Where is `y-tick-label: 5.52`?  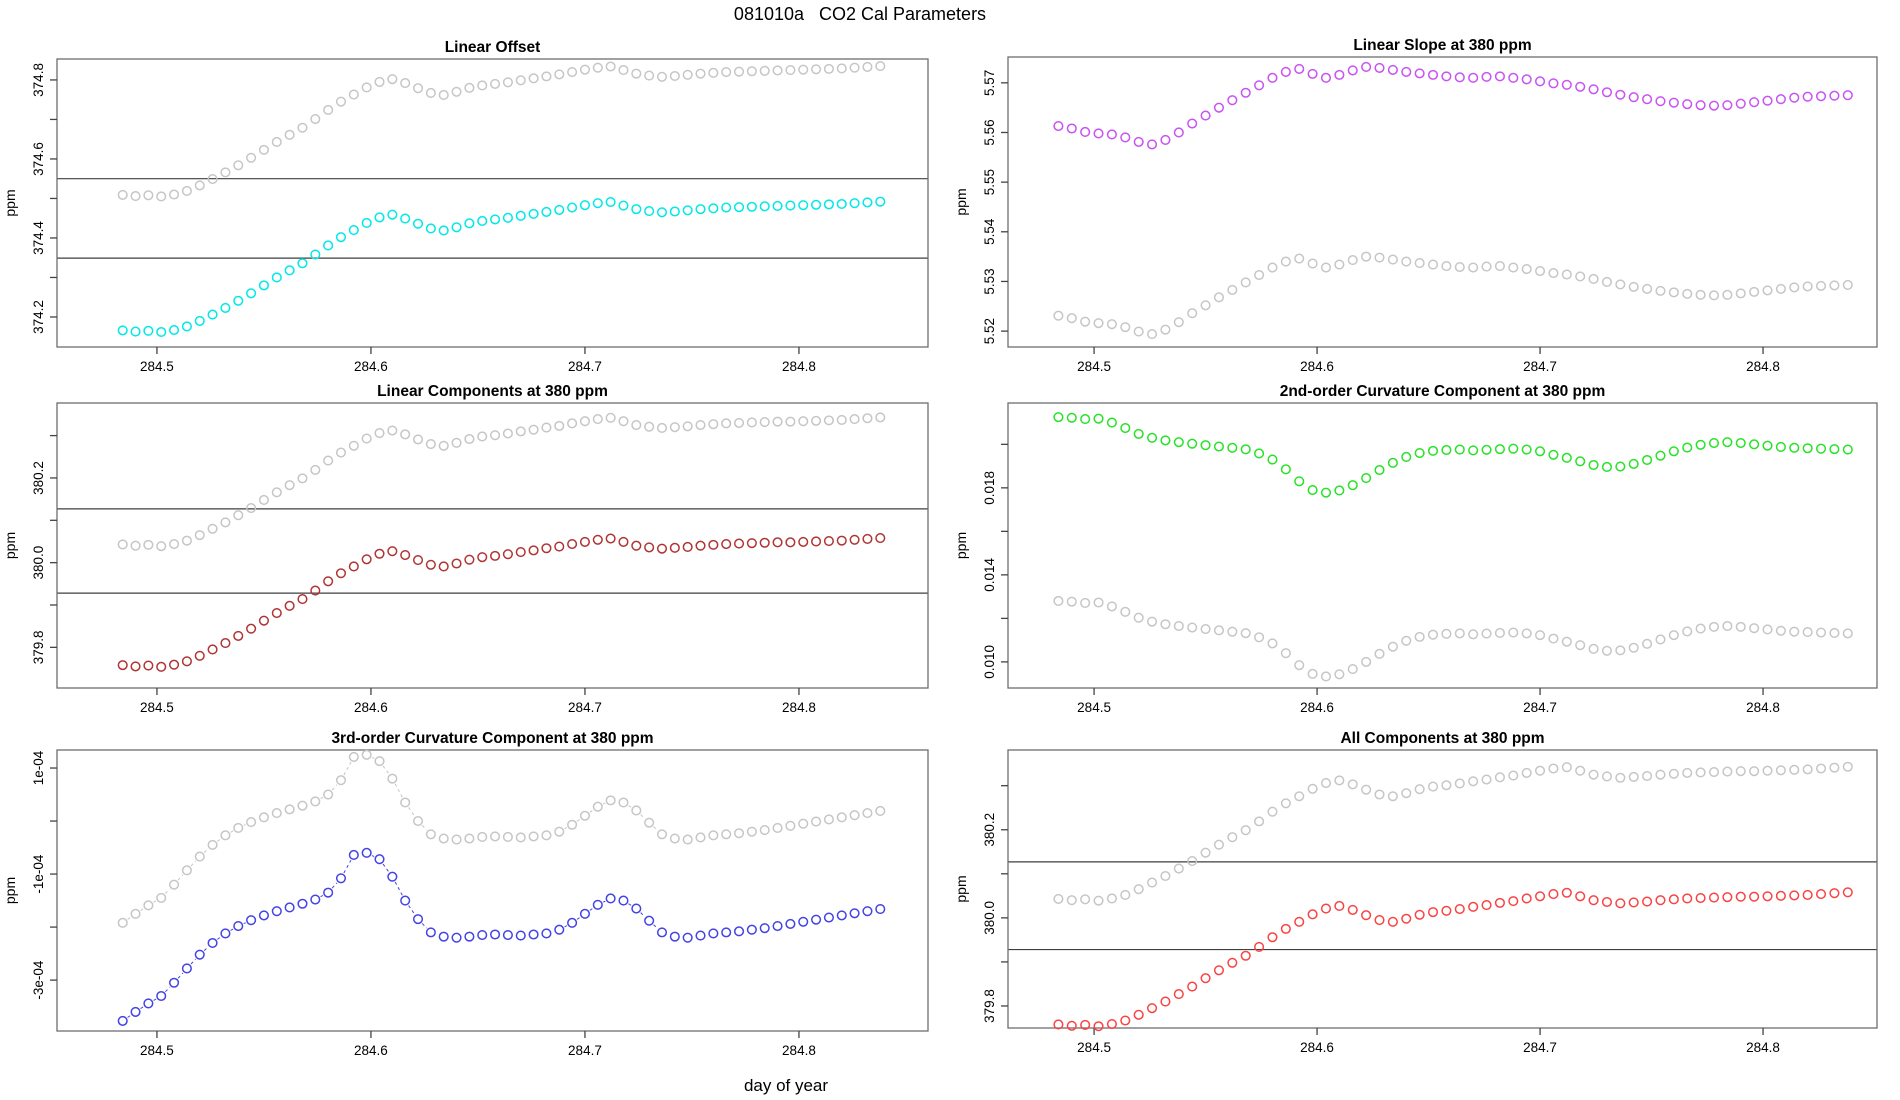
y-tick-label: 5.52 is located at coordinates (989, 331).